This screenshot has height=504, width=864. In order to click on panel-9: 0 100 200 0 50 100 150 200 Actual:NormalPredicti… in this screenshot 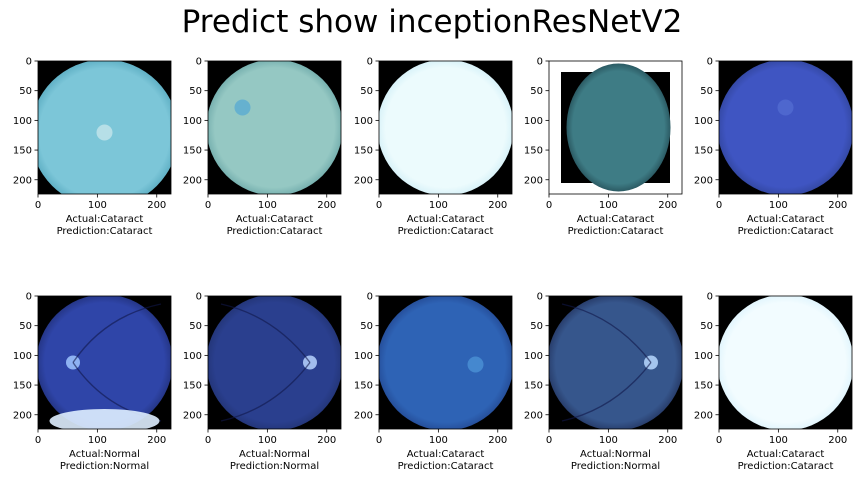, I will do `click(603, 382)`.